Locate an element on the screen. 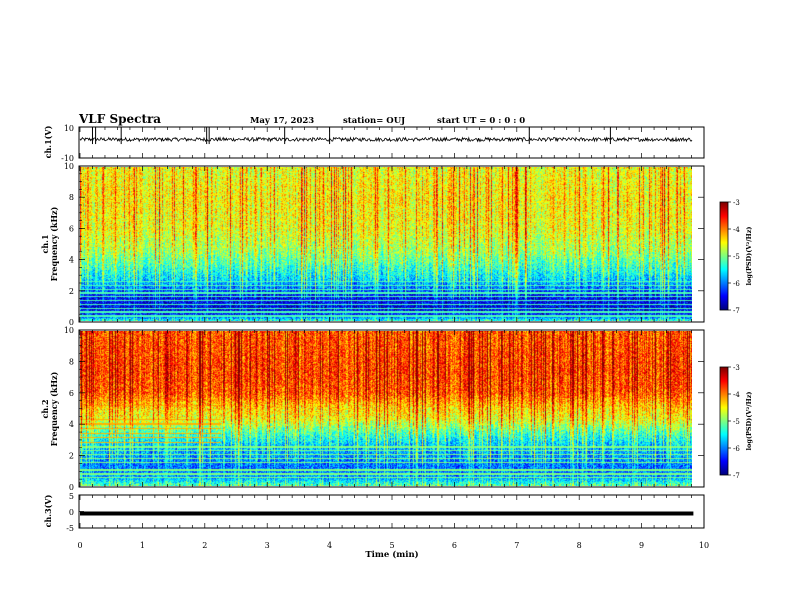  ch3-waveform-ylabel: ch.3(V) is located at coordinates (48, 510).